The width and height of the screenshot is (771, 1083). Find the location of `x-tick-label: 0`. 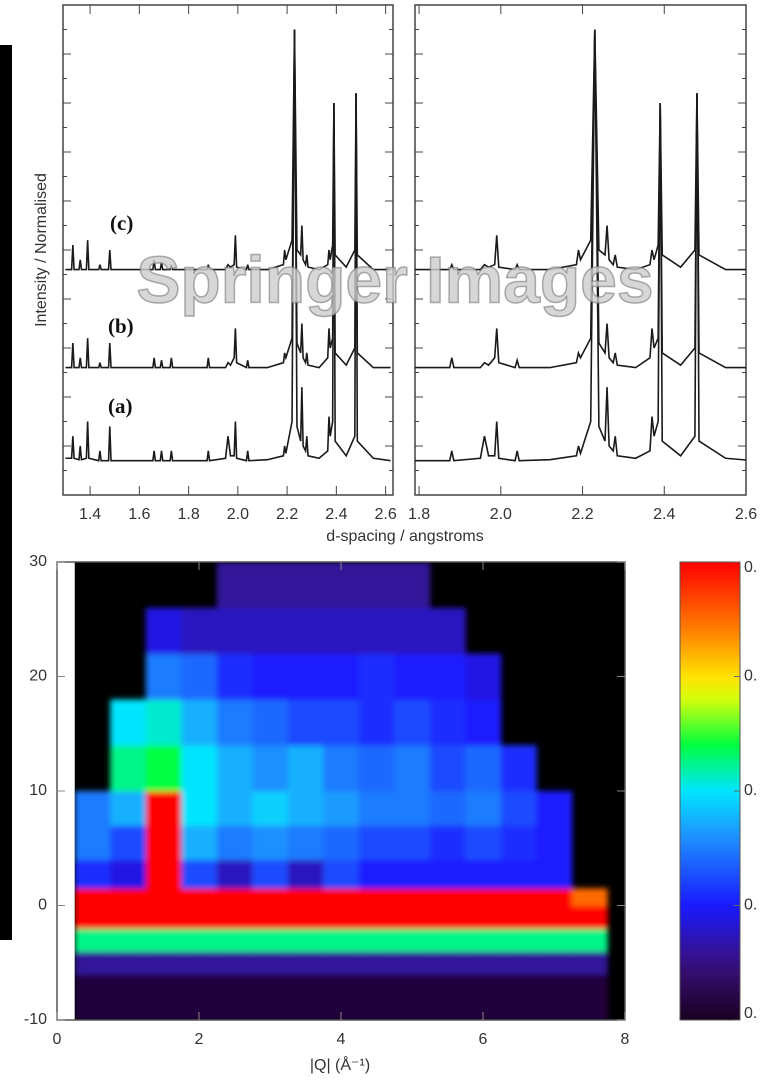

x-tick-label: 0 is located at coordinates (57, 1039).